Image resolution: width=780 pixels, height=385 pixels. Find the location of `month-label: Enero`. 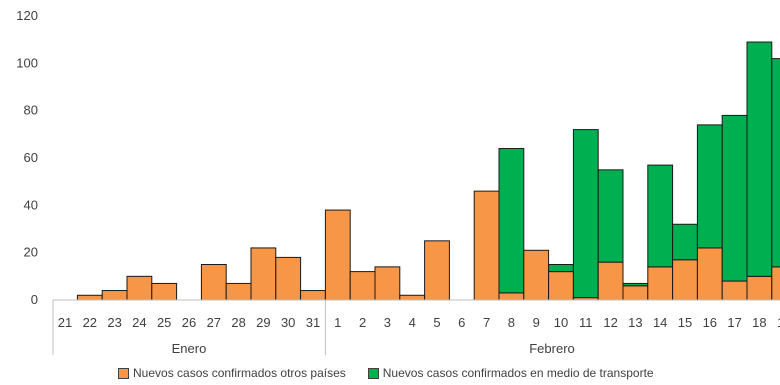

month-label: Enero is located at coordinates (189, 348).